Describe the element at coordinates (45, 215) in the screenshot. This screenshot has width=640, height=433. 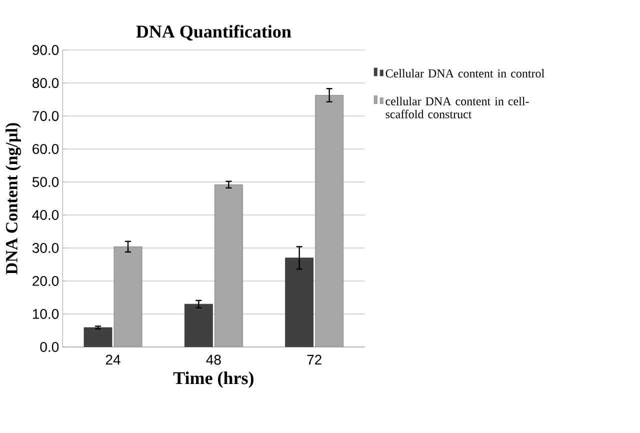
I see `y-tick-label: 40.0` at that location.